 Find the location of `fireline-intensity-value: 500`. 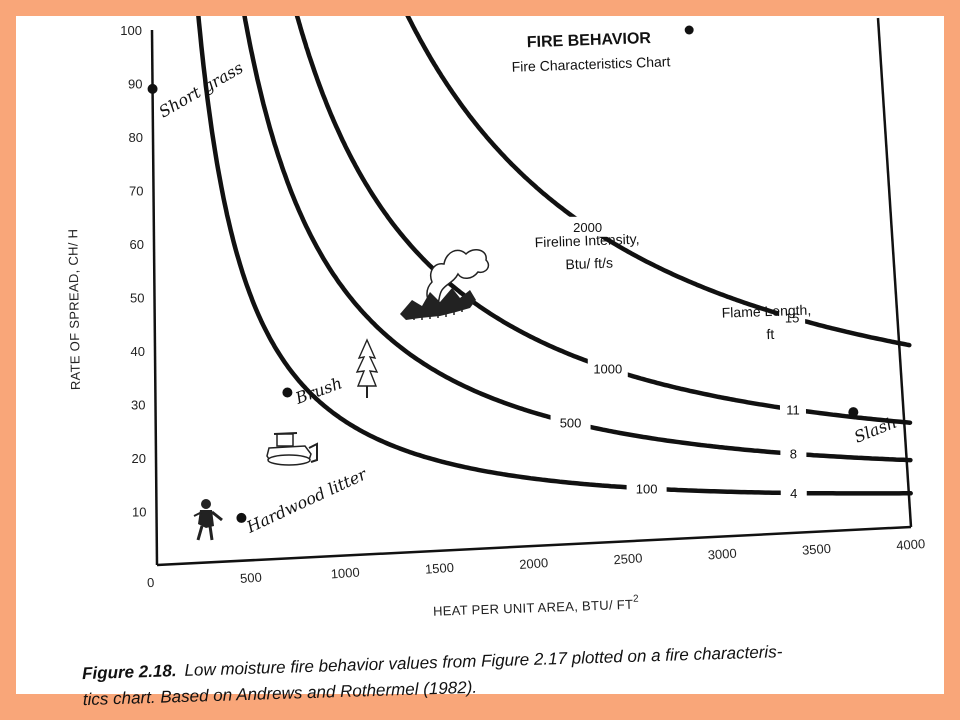

fireline-intensity-value: 500 is located at coordinates (571, 423).